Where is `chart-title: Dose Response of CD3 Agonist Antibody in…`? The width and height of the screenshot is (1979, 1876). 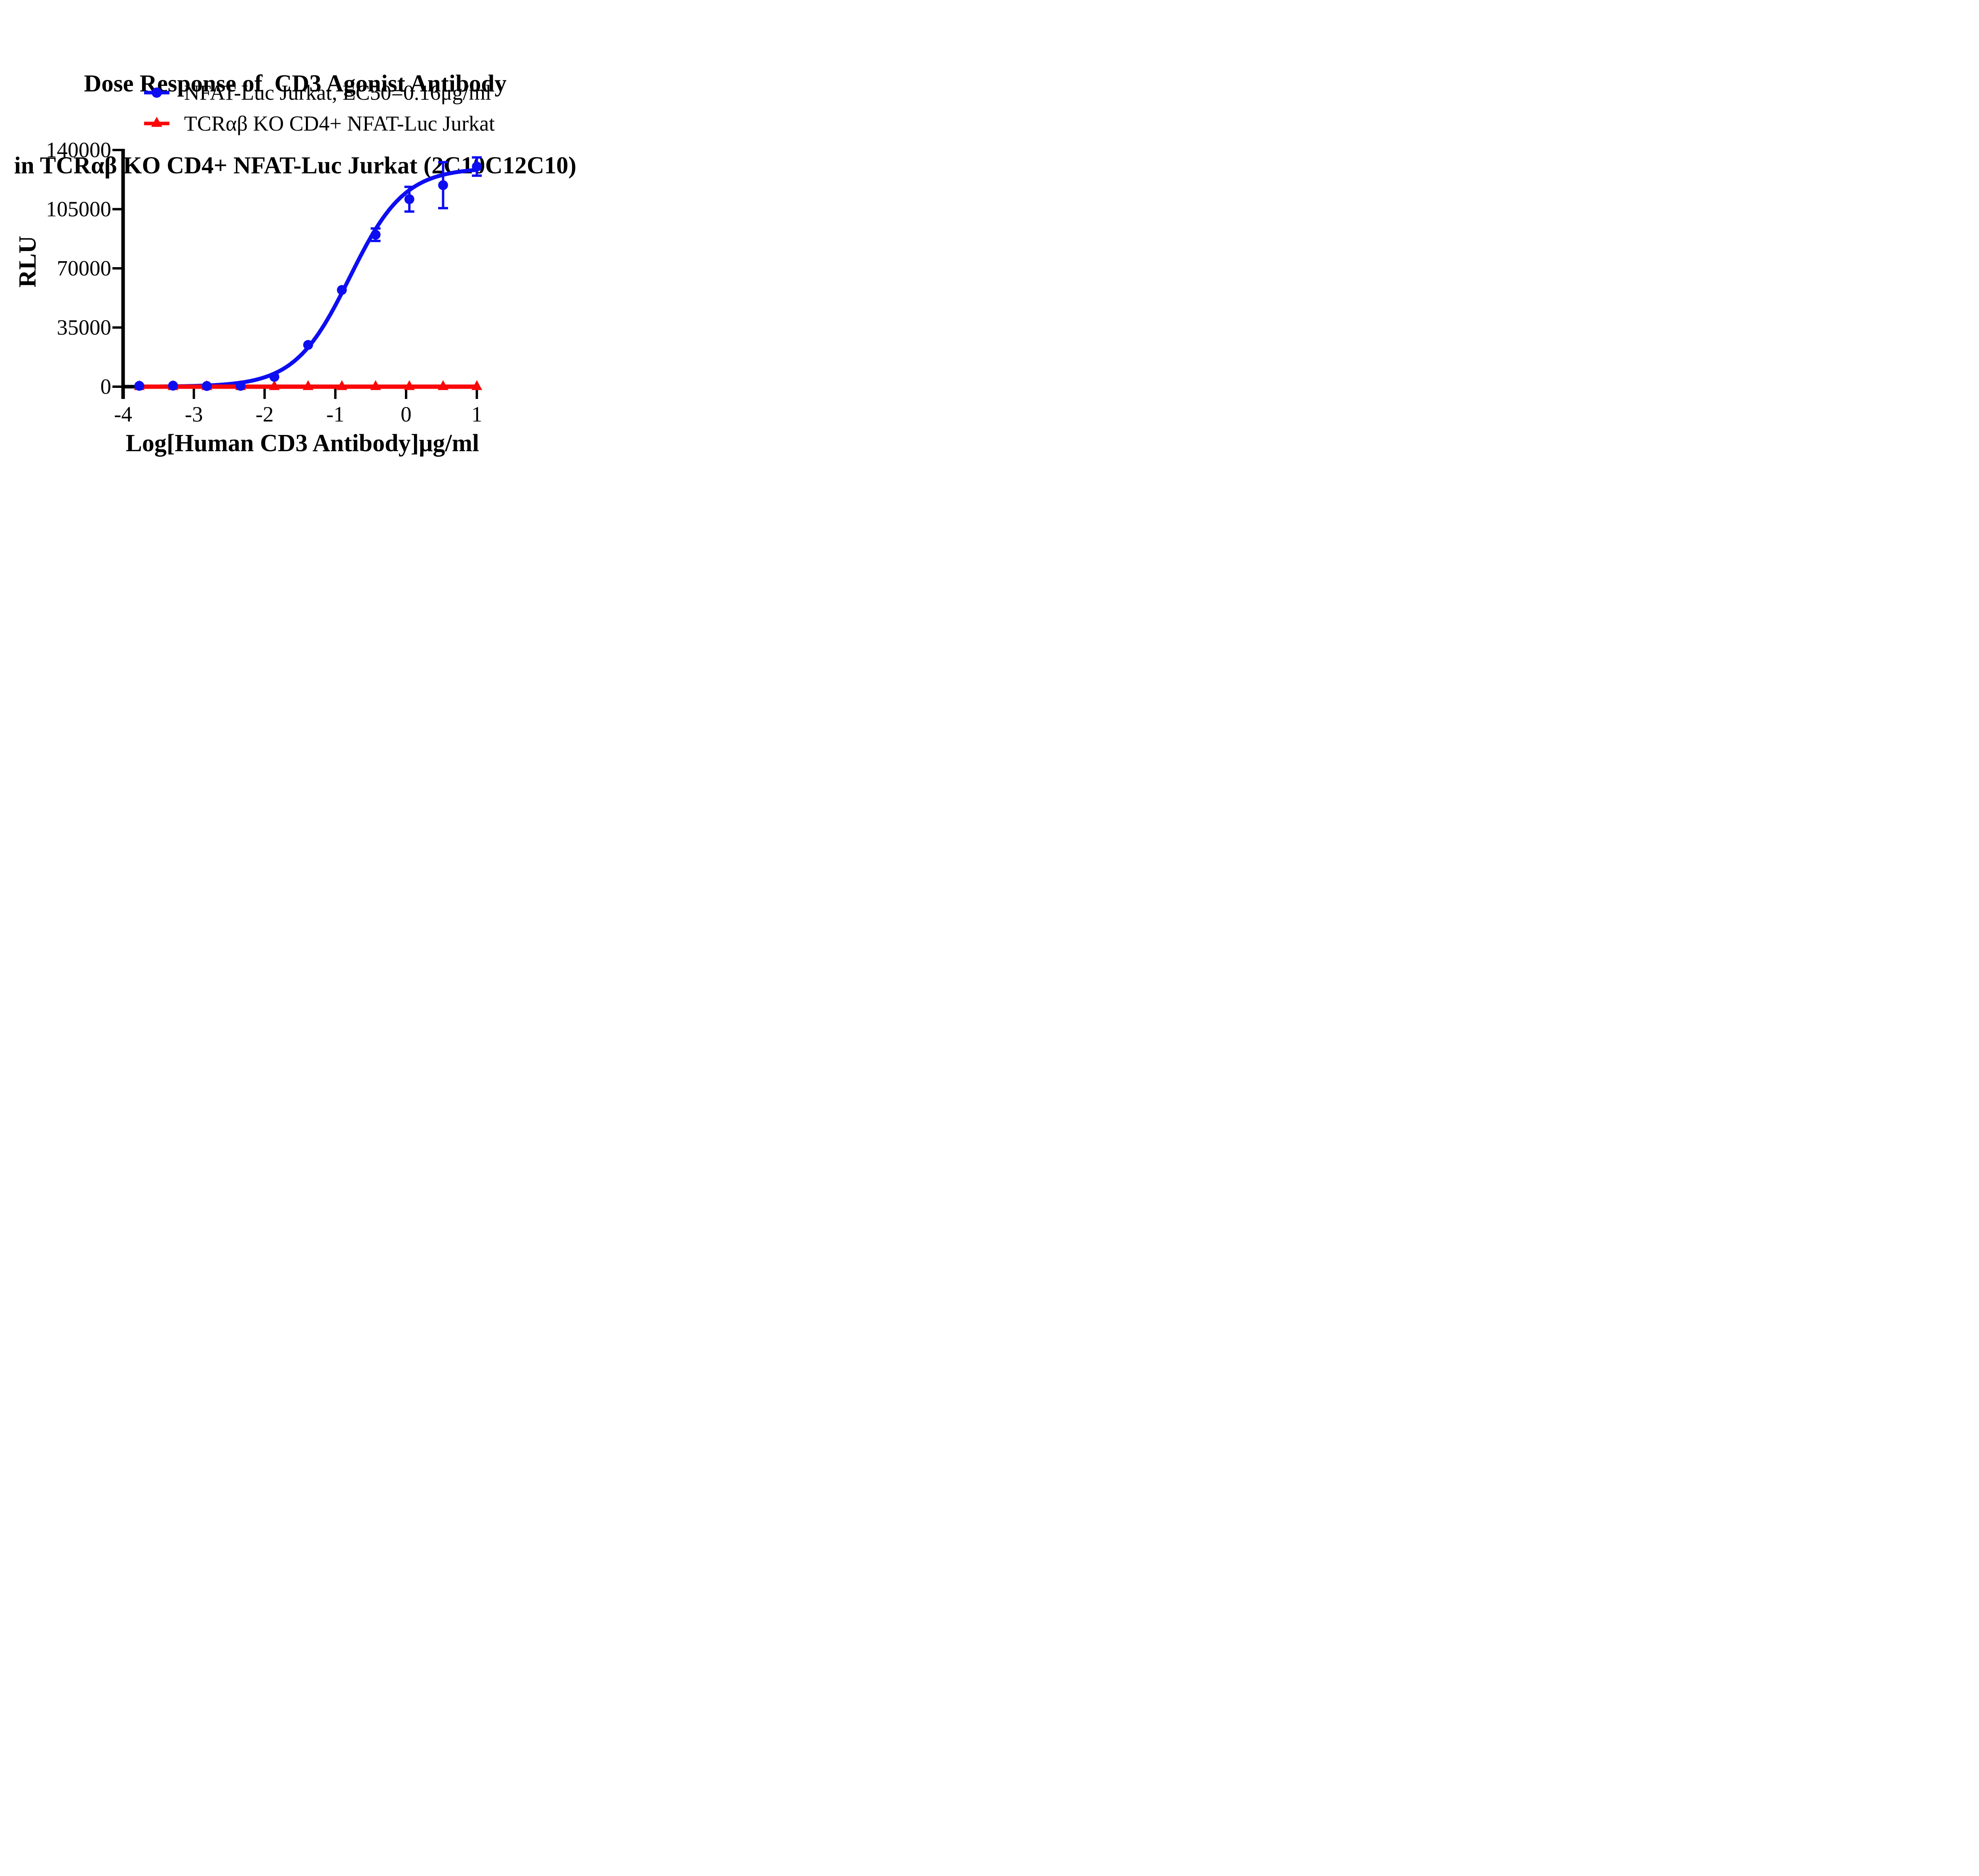 chart-title: Dose Response of CD3 Agonist Antibody in… is located at coordinates (295, 124).